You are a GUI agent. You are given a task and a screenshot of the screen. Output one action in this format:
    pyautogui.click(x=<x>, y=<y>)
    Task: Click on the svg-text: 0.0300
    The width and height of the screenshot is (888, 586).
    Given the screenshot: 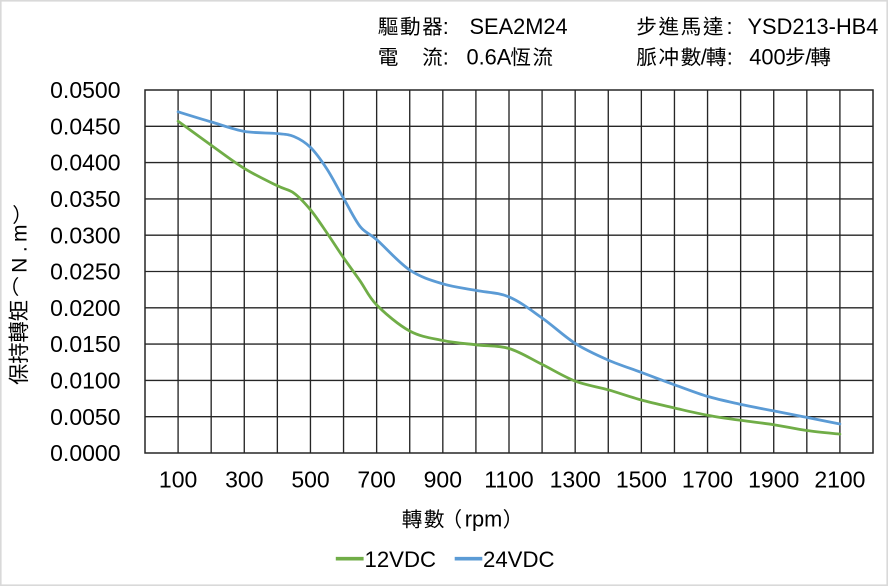 What is the action you would take?
    pyautogui.click(x=85, y=235)
    